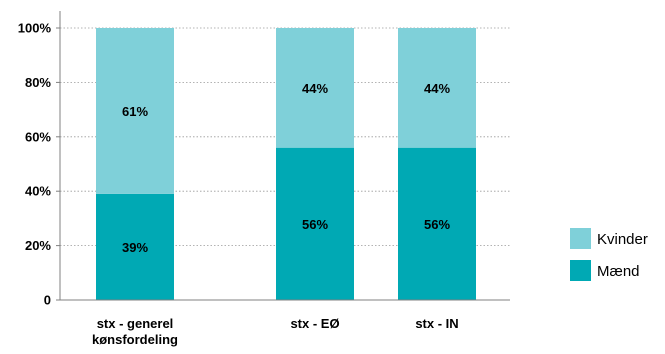 This screenshot has height=354, width=665. What do you see at coordinates (38, 191) in the screenshot?
I see `y-tick-label: 40%` at bounding box center [38, 191].